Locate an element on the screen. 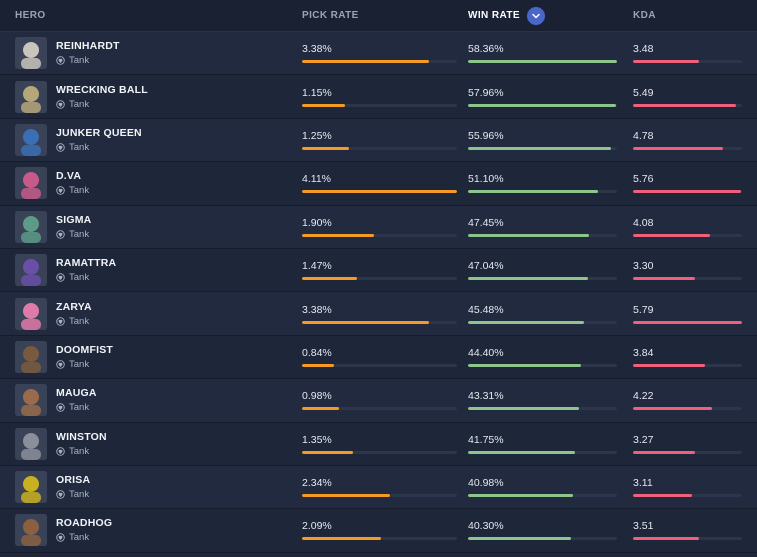 The width and height of the screenshot is (757, 557). win-rate-cell: 58.36% is located at coordinates (550, 53).